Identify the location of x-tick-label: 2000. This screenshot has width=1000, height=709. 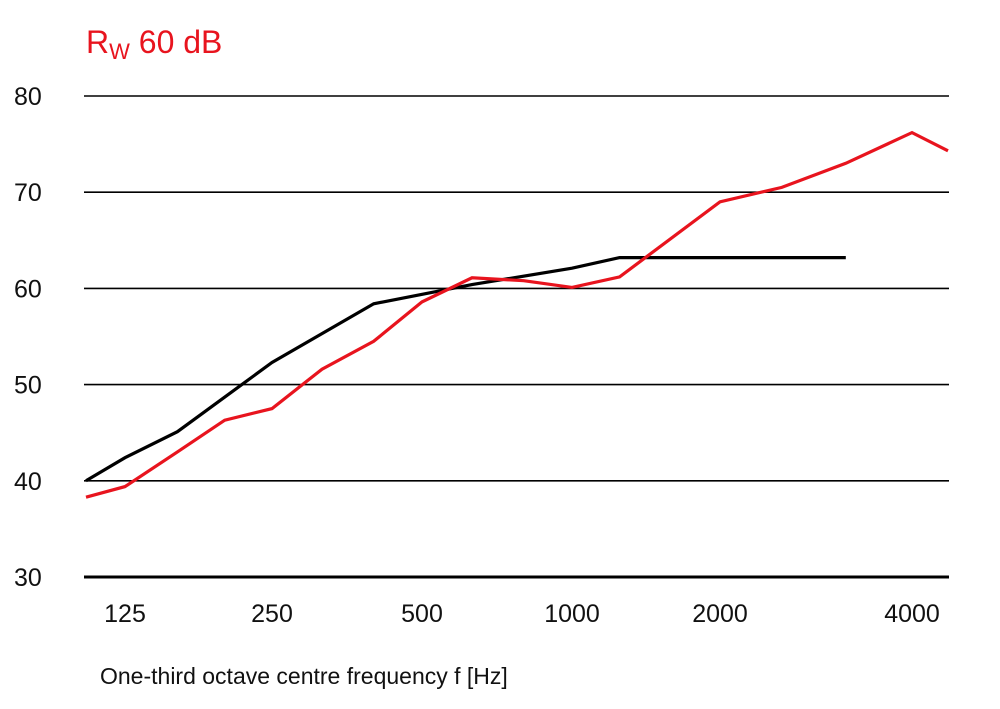
(720, 614).